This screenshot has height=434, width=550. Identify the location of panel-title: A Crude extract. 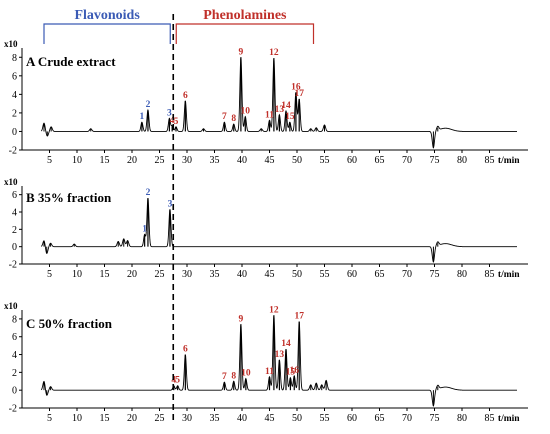
(71, 61).